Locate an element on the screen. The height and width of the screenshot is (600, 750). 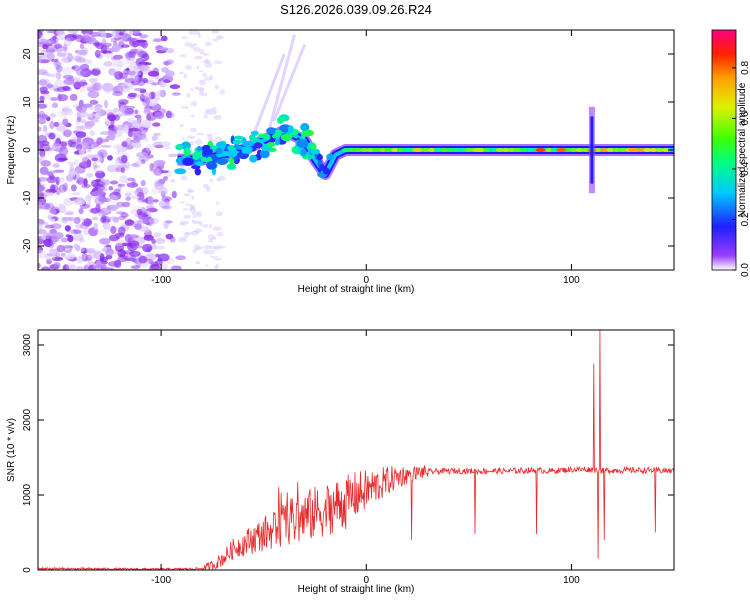
colorbar-tick-label: 0.4 is located at coordinates (745, 169).